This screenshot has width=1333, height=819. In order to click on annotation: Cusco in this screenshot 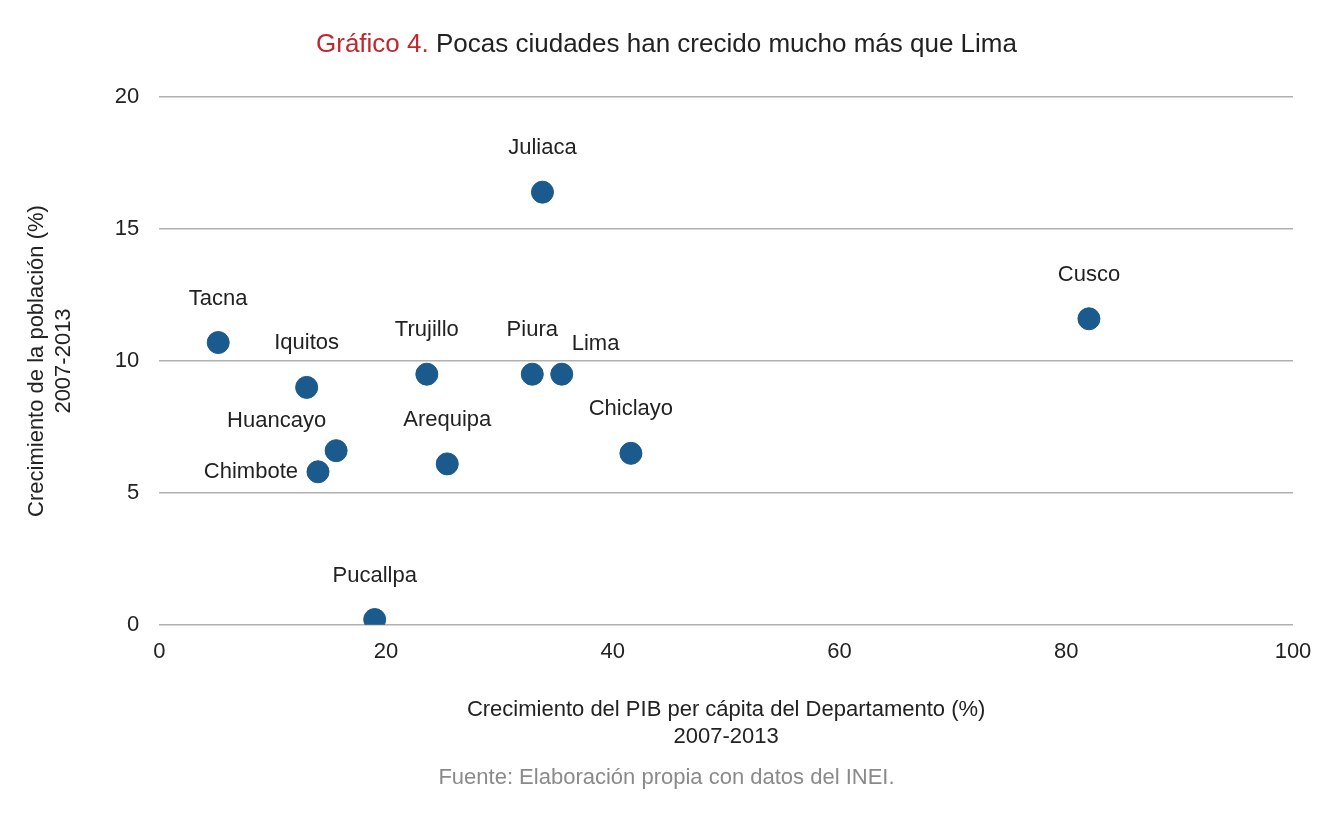, I will do `click(1089, 273)`.